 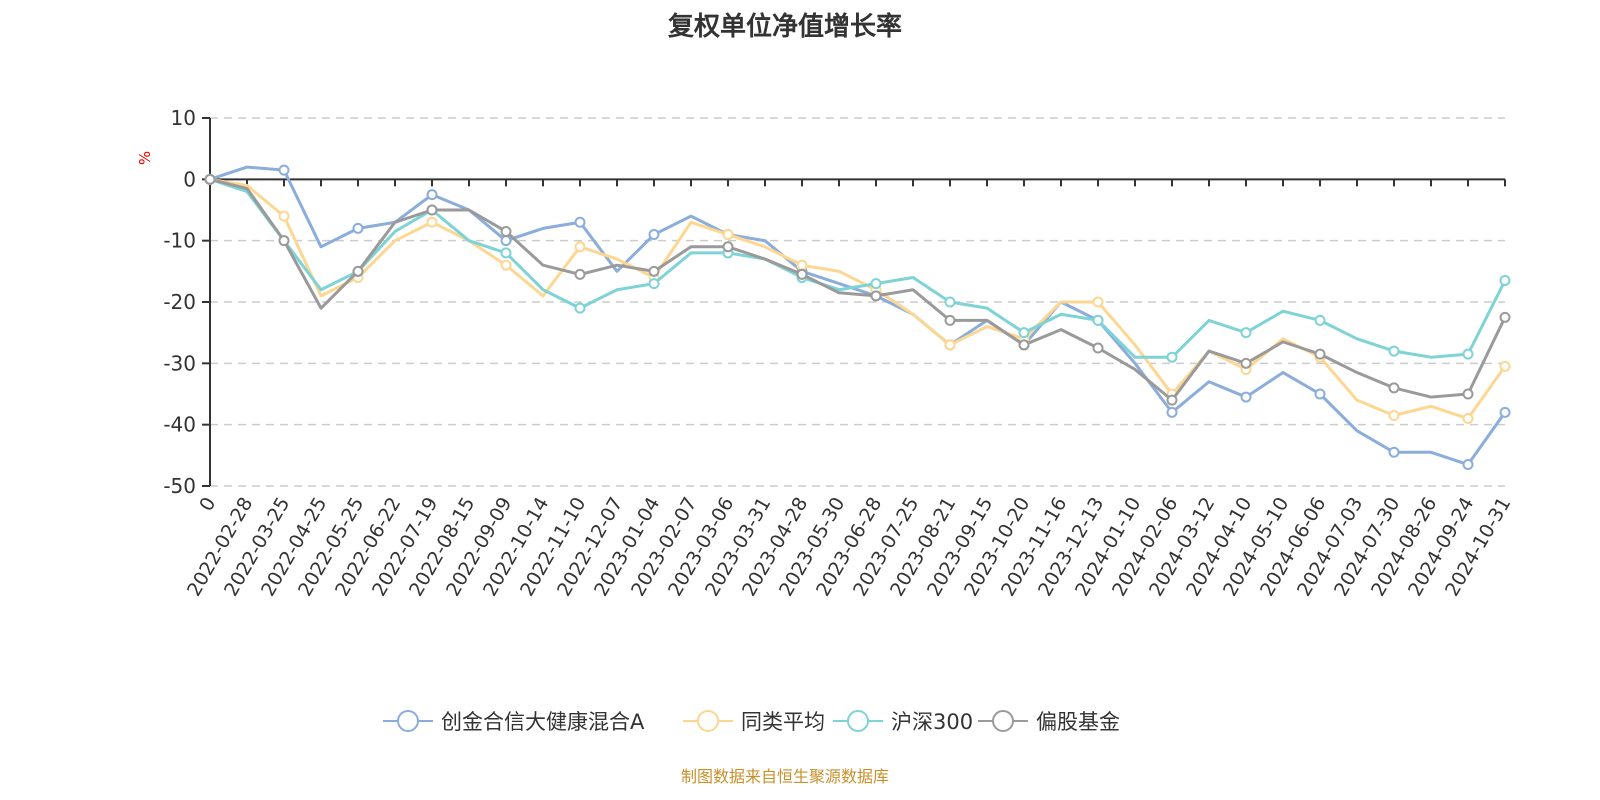 What do you see at coordinates (543, 722) in the screenshot?
I see `legend-label: 创金合信大健康混合A` at bounding box center [543, 722].